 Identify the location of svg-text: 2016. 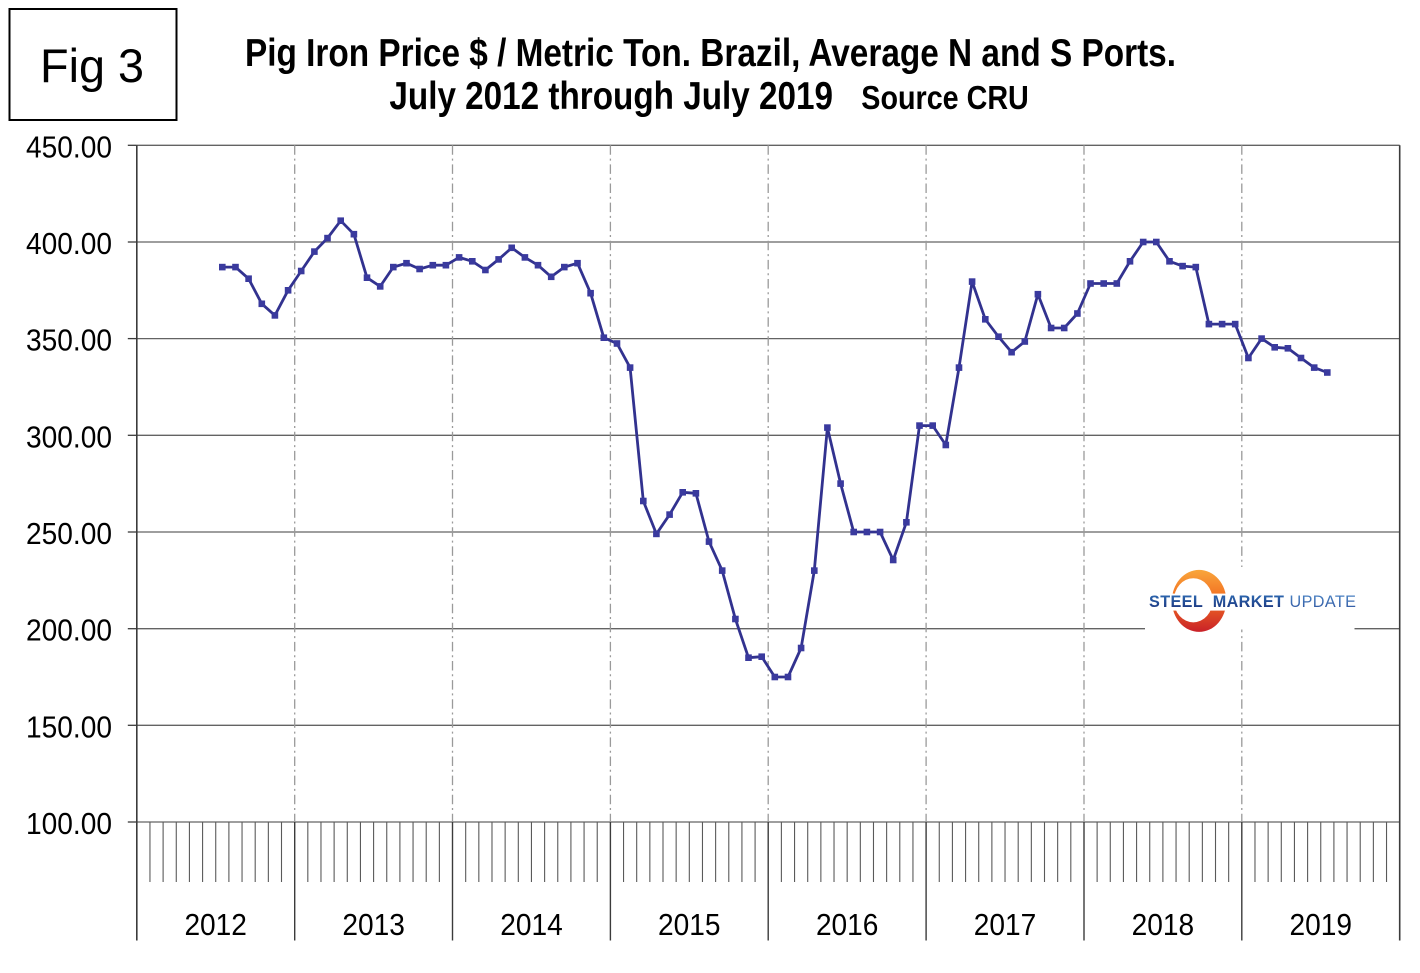
(847, 924).